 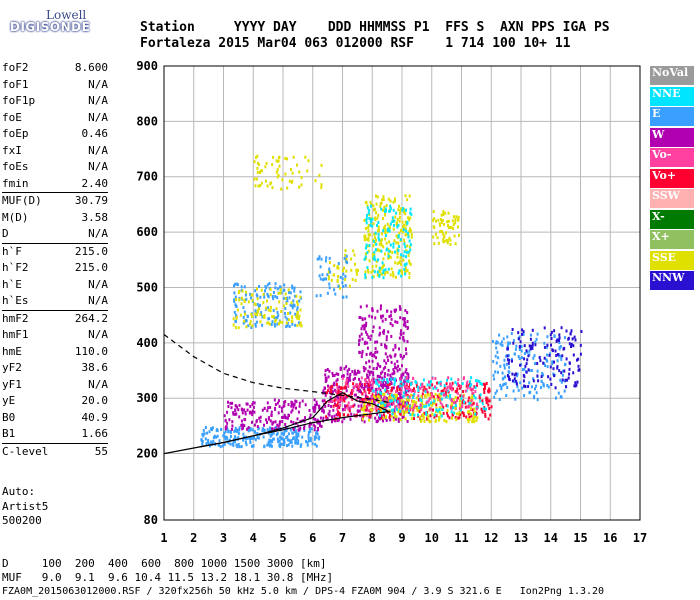 I want to click on param-value: N/A, so click(x=98, y=233).